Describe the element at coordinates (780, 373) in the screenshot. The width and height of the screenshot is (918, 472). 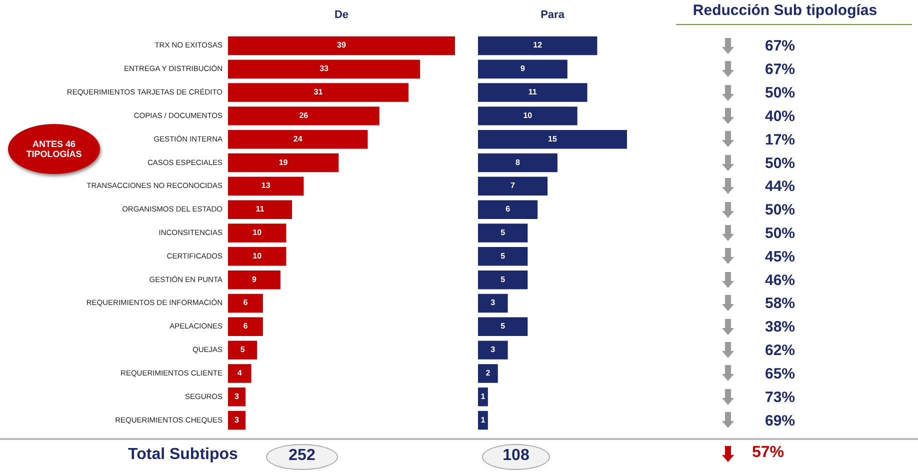
I see `text: 65%` at that location.